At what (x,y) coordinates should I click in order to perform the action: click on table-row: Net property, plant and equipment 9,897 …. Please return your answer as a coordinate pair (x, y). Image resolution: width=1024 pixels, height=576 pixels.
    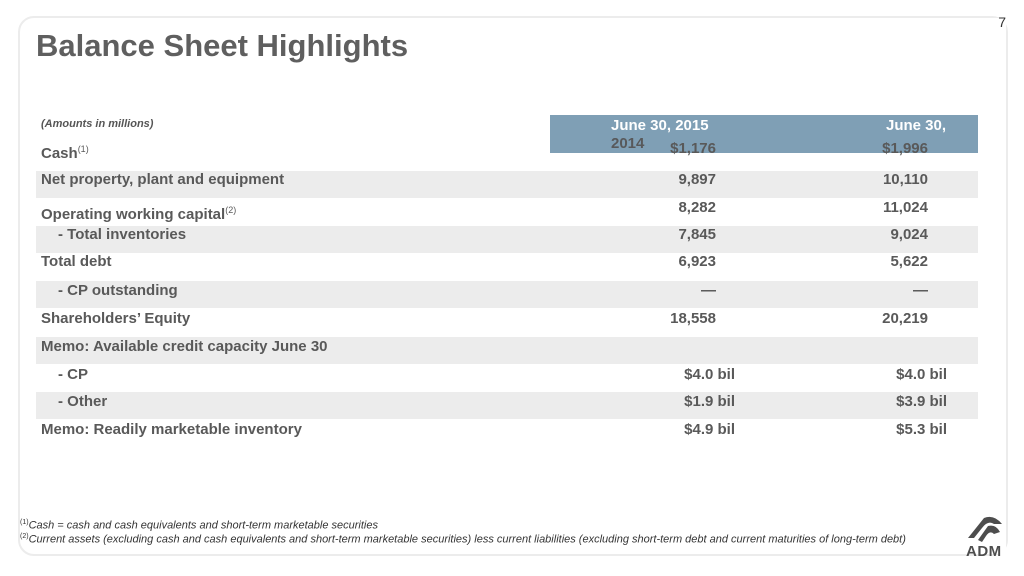
    Looking at the image, I should click on (507, 184).